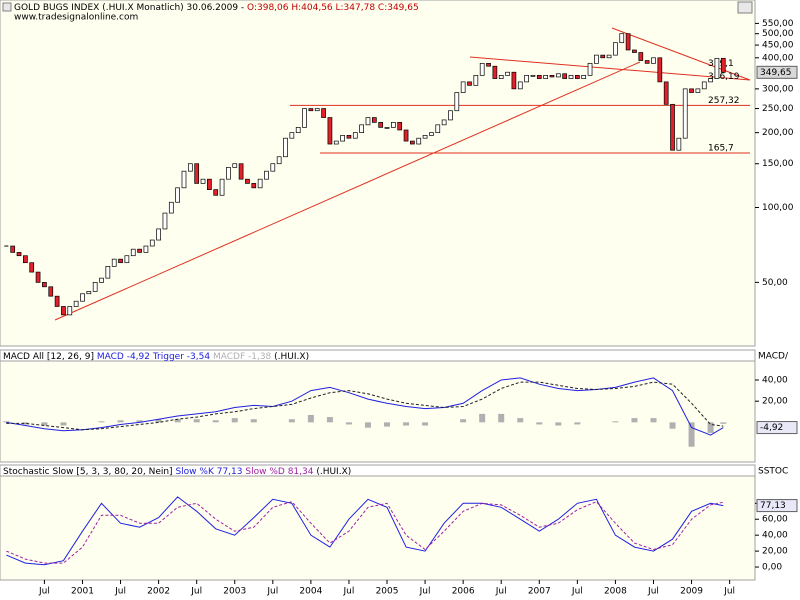  What do you see at coordinates (76, 18) in the screenshot?
I see `source: www.tradesignalonline.com` at bounding box center [76, 18].